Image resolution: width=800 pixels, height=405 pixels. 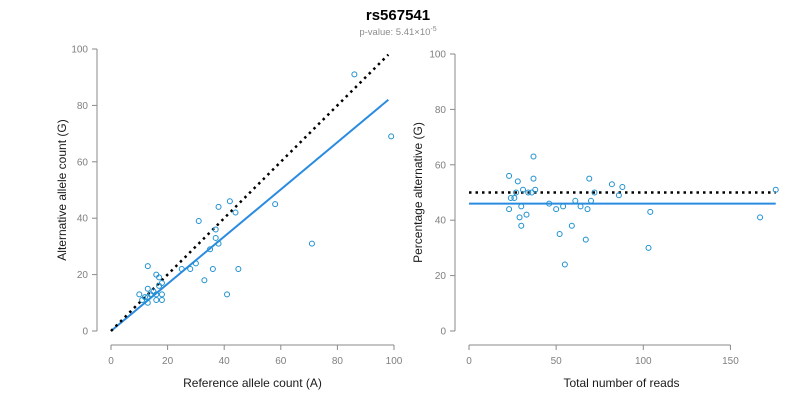 What do you see at coordinates (281, 361) in the screenshot?
I see `x-tick-label: 60` at bounding box center [281, 361].